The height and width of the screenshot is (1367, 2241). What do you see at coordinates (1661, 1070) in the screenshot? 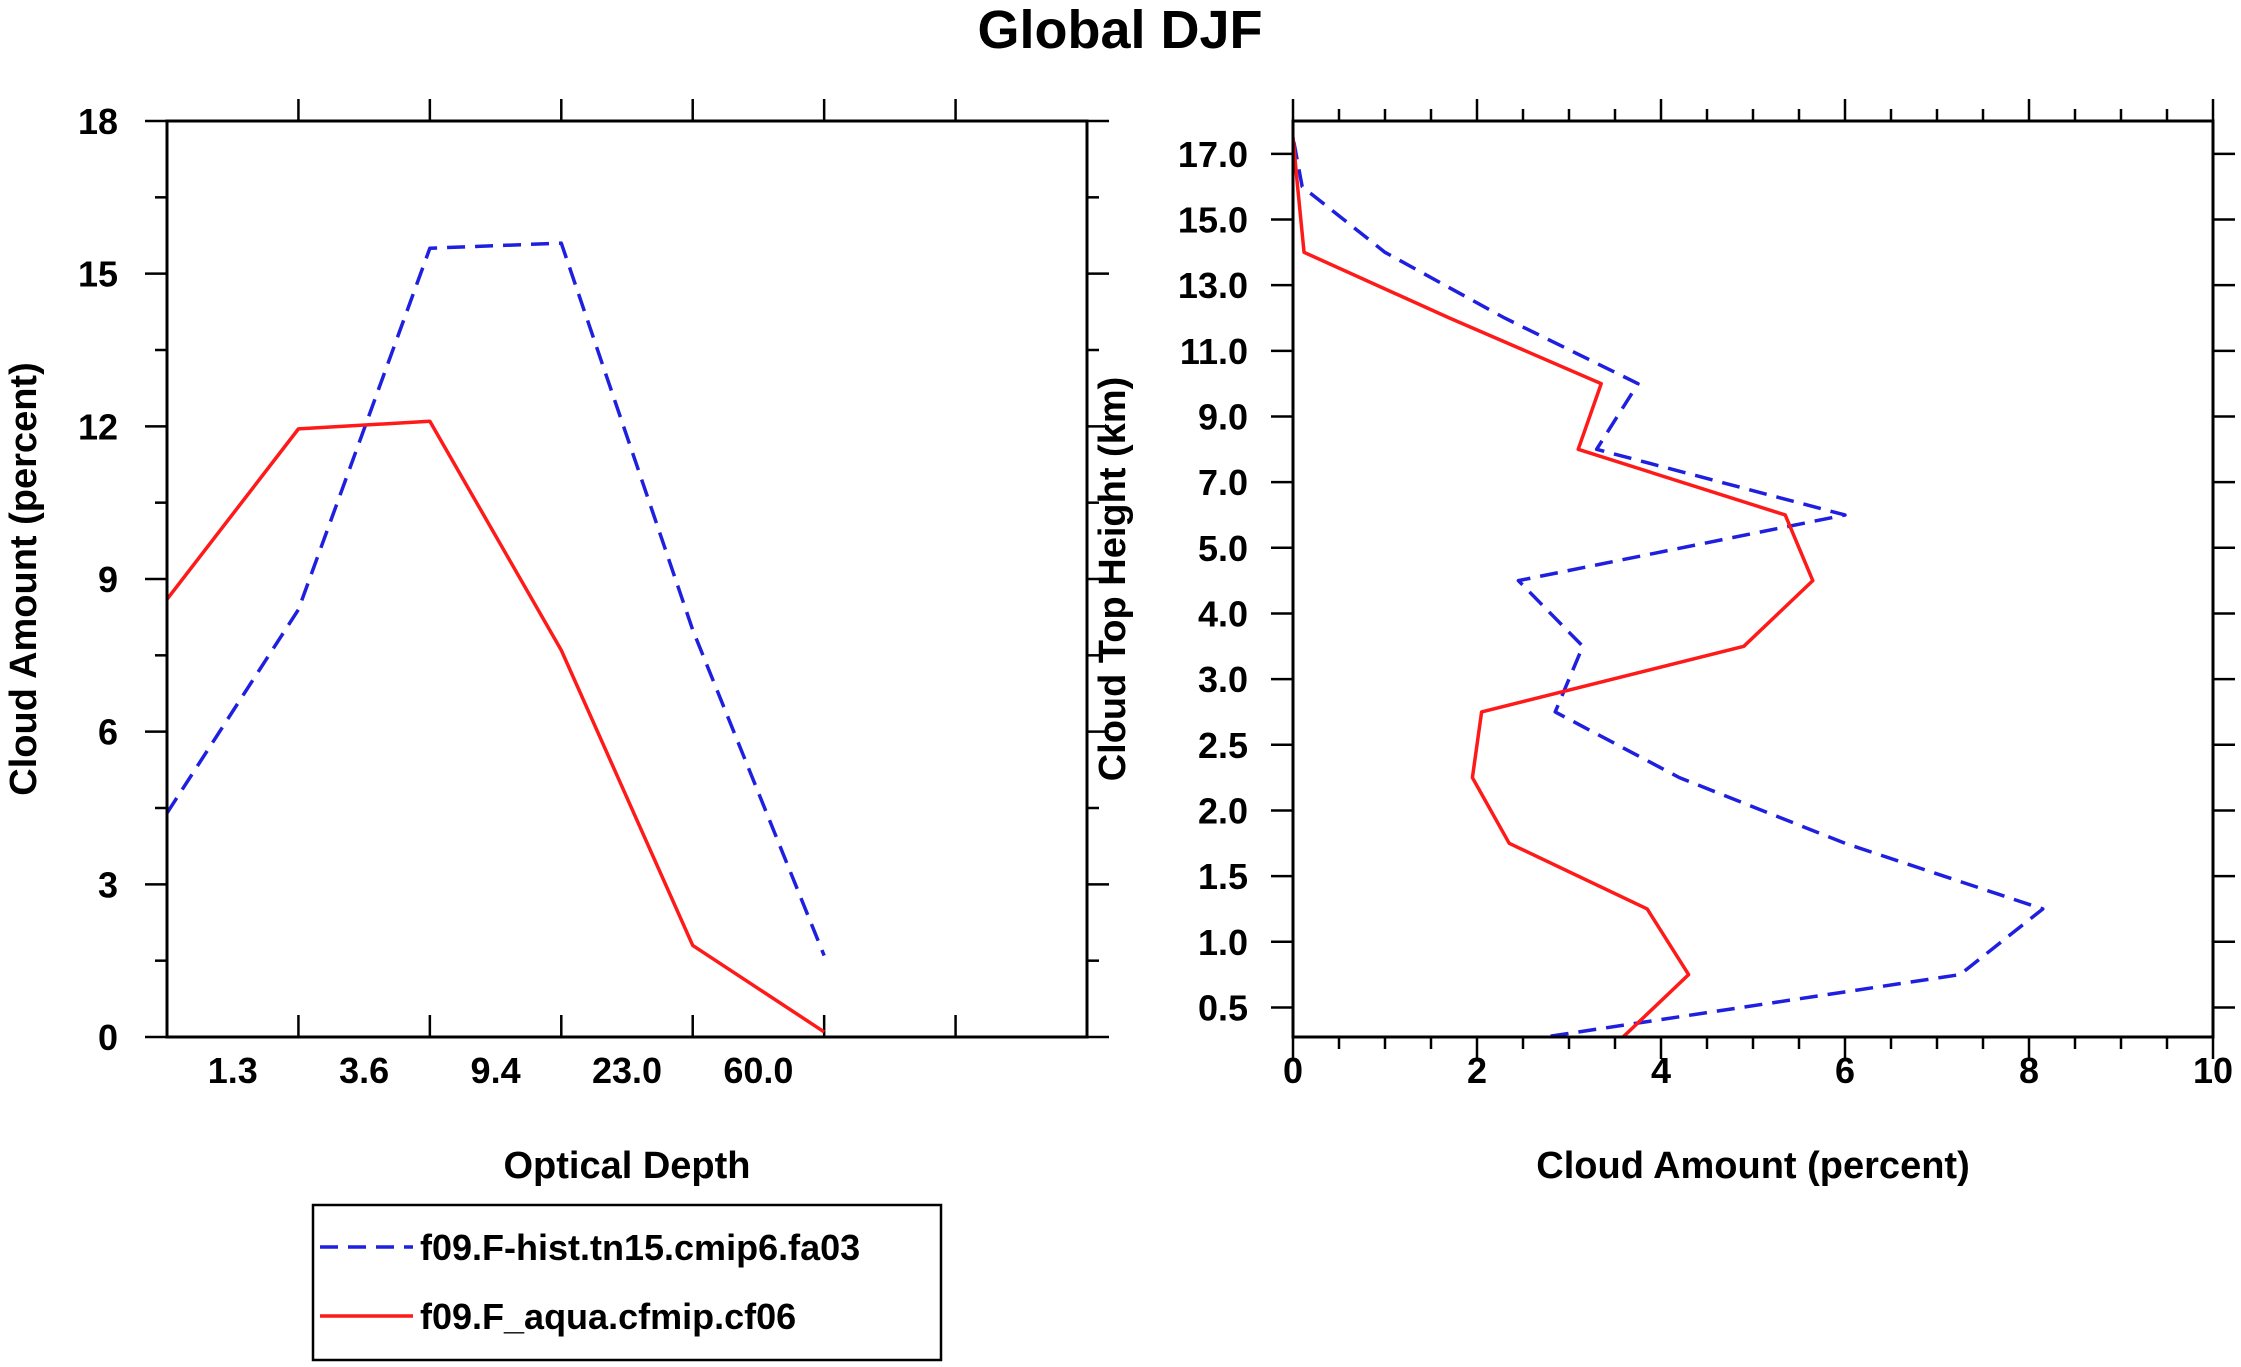
I see `right-x-tick-label: 4` at bounding box center [1661, 1070].